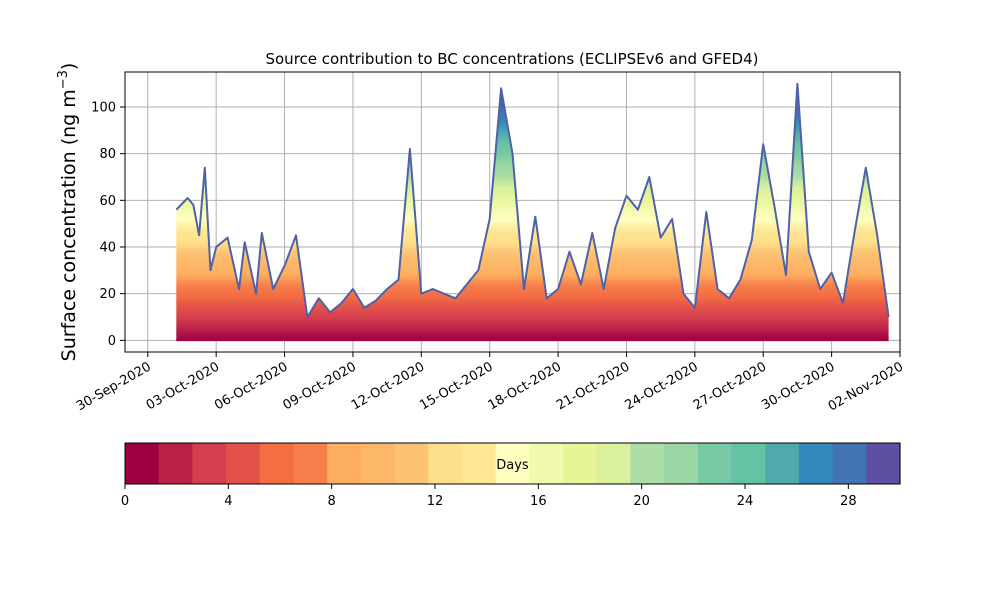 The image size is (1000, 600). What do you see at coordinates (538, 501) in the screenshot?
I see `colorbar-tick-label: 16` at bounding box center [538, 501].